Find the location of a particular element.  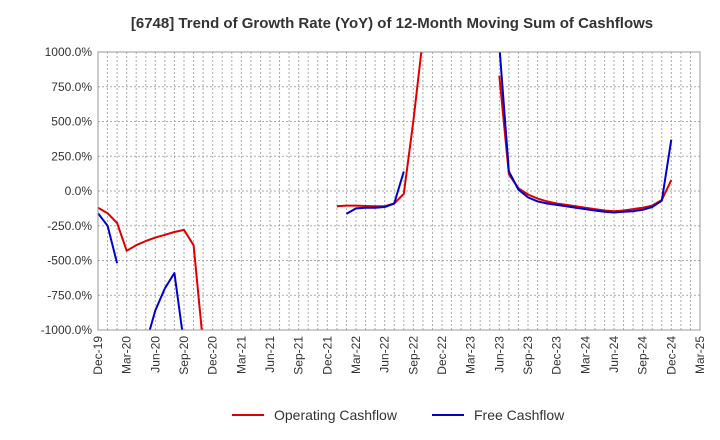

legend: Operating Cashflow Free Cashflow is located at coordinates (398, 415).